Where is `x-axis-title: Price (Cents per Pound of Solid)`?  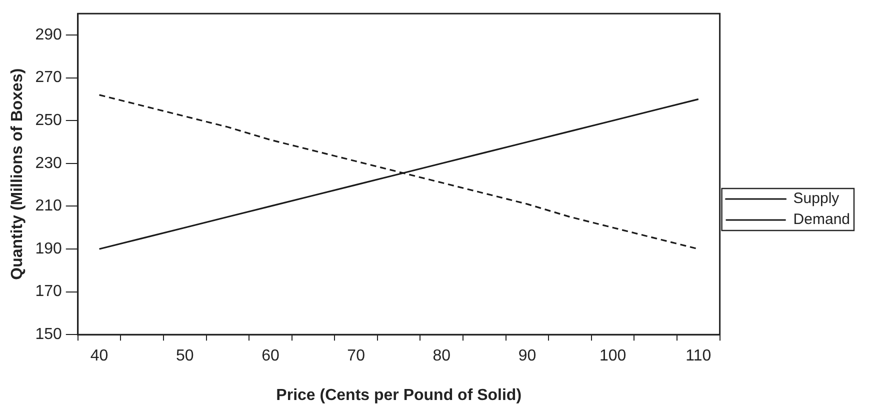 x-axis-title: Price (Cents per Pound of Solid) is located at coordinates (399, 395).